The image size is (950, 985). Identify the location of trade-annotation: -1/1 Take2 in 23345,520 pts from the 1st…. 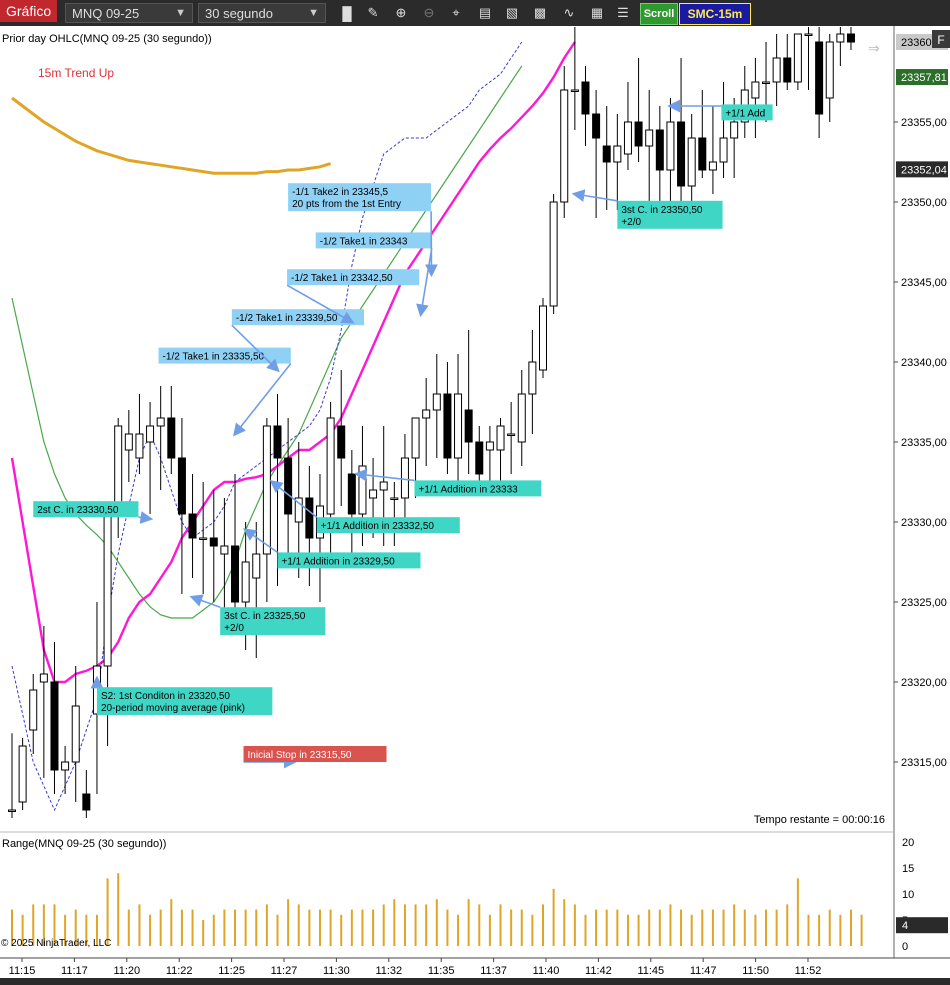
(363, 230).